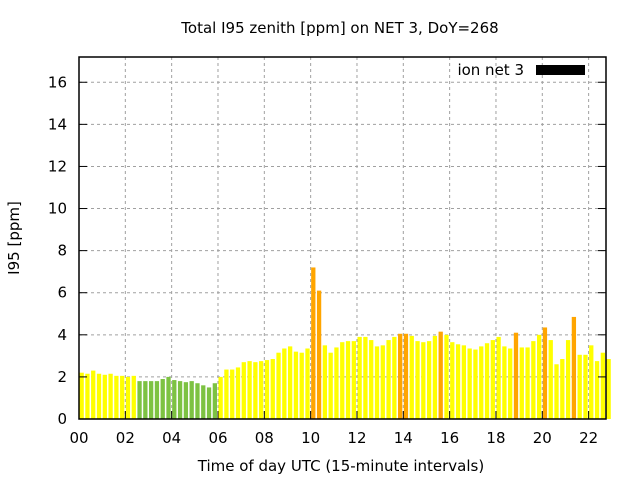  Describe the element at coordinates (264, 438) in the screenshot. I see `x-tick-label: 08` at that location.